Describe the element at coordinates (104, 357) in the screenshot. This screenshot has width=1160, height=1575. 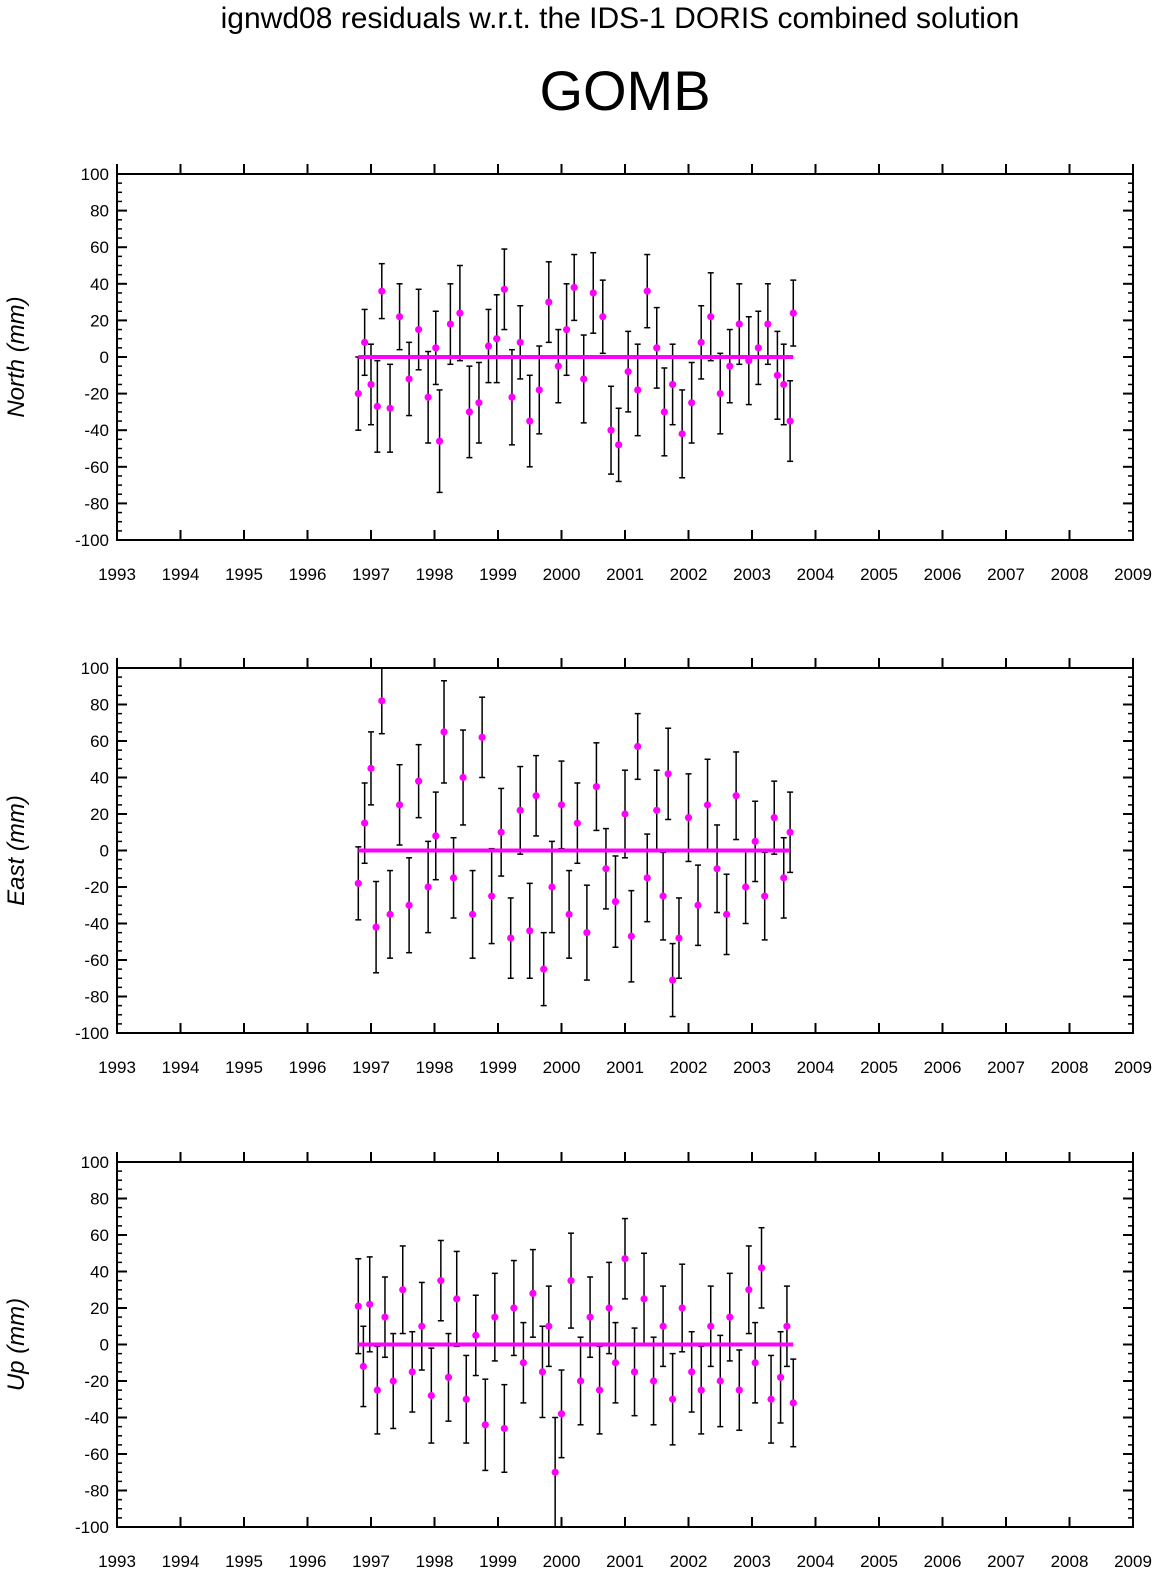
I see `north-y-tick-label: 0` at that location.